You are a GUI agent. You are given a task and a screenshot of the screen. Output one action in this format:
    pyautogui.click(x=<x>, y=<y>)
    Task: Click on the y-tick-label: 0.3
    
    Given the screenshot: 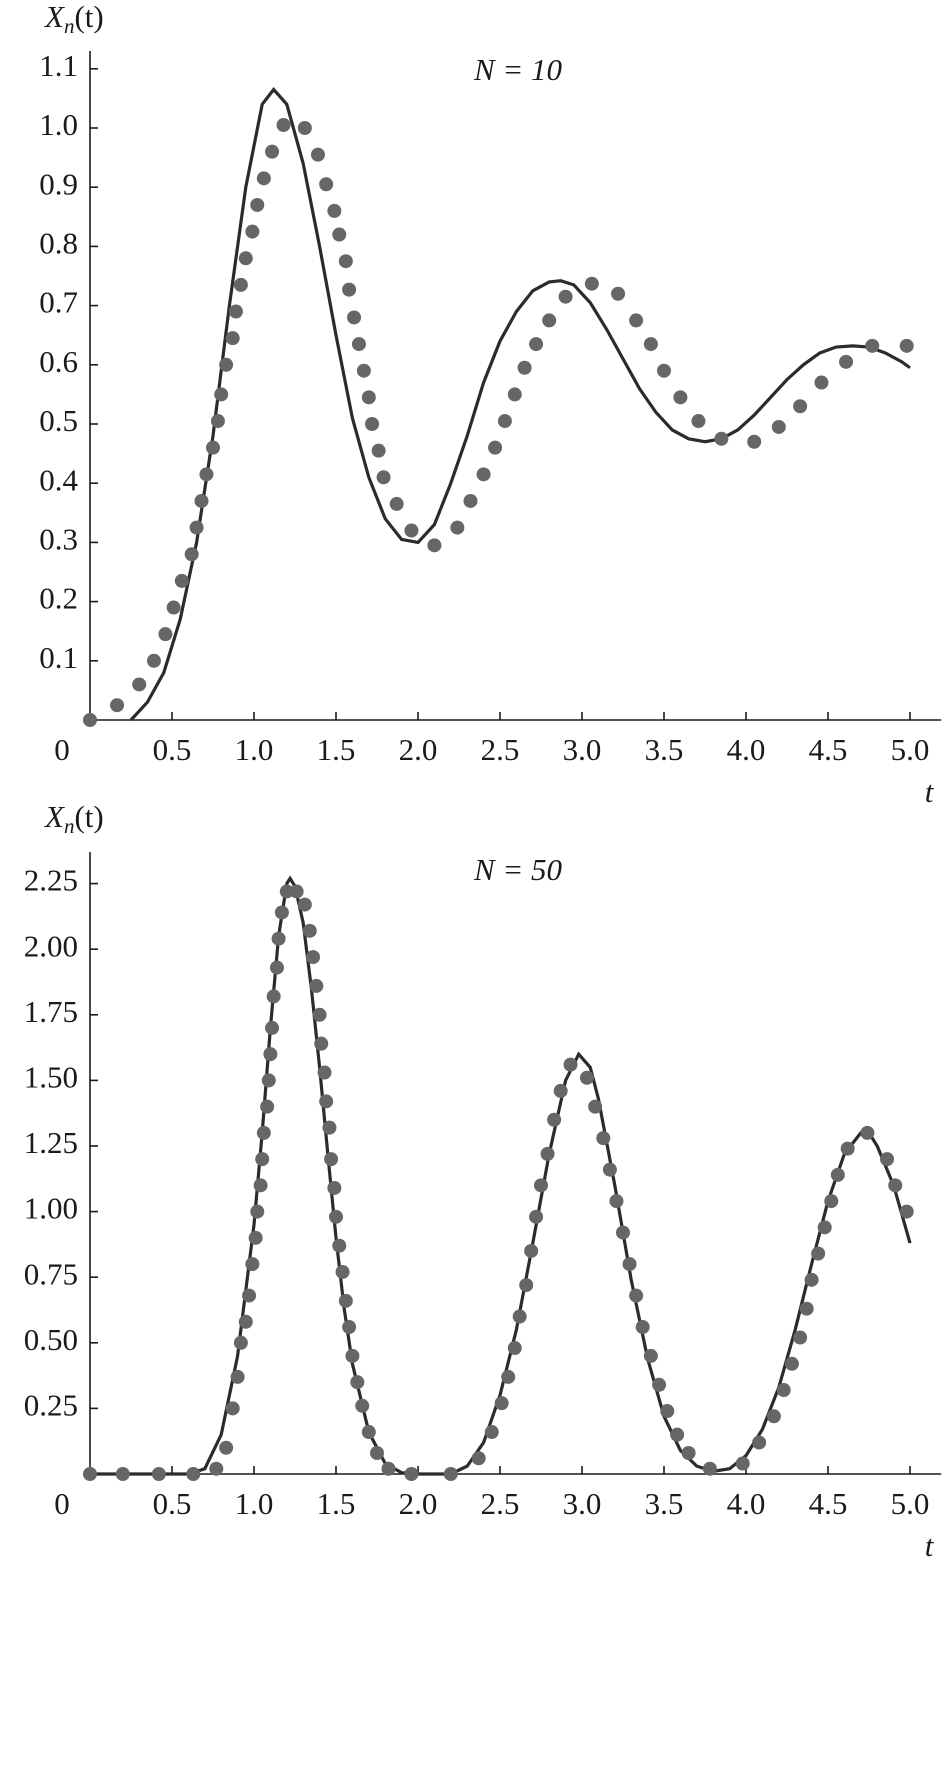 What is the action you would take?
    pyautogui.click(x=58, y=539)
    